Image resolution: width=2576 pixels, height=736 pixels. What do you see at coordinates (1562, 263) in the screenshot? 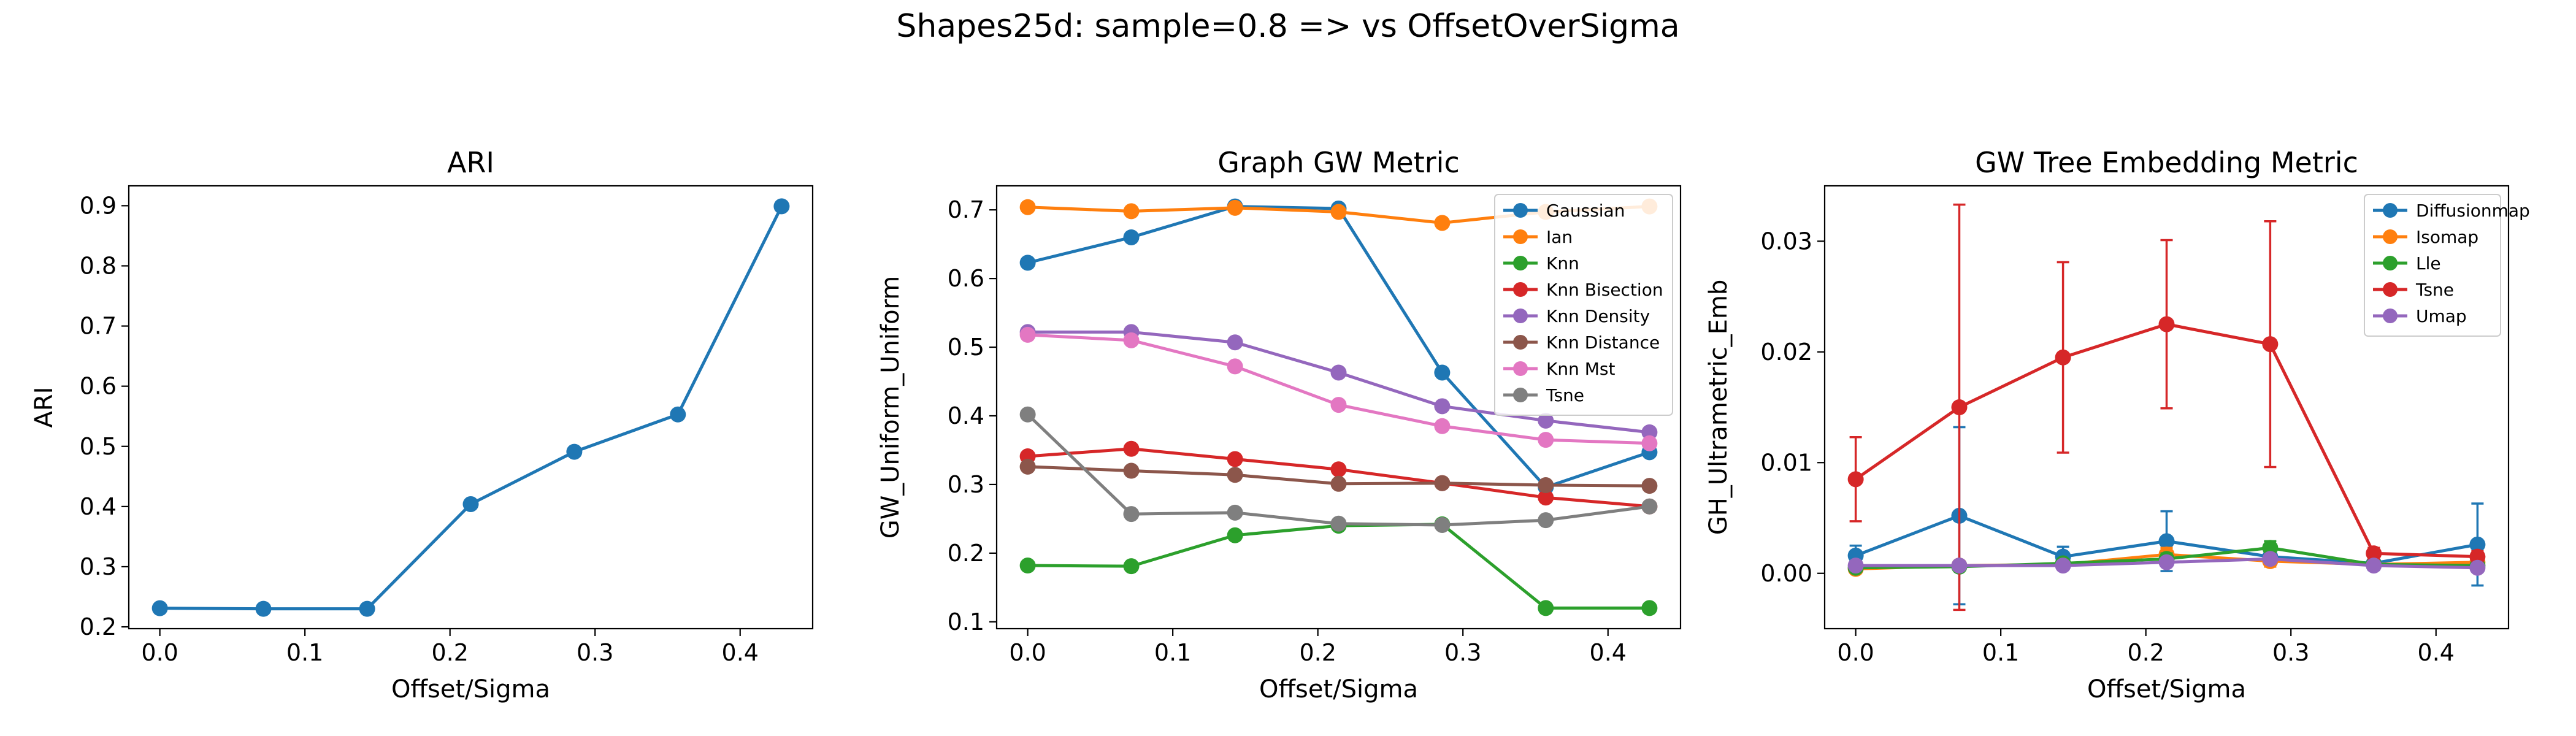
I see `legend-entry-label: Knn` at bounding box center [1562, 263].